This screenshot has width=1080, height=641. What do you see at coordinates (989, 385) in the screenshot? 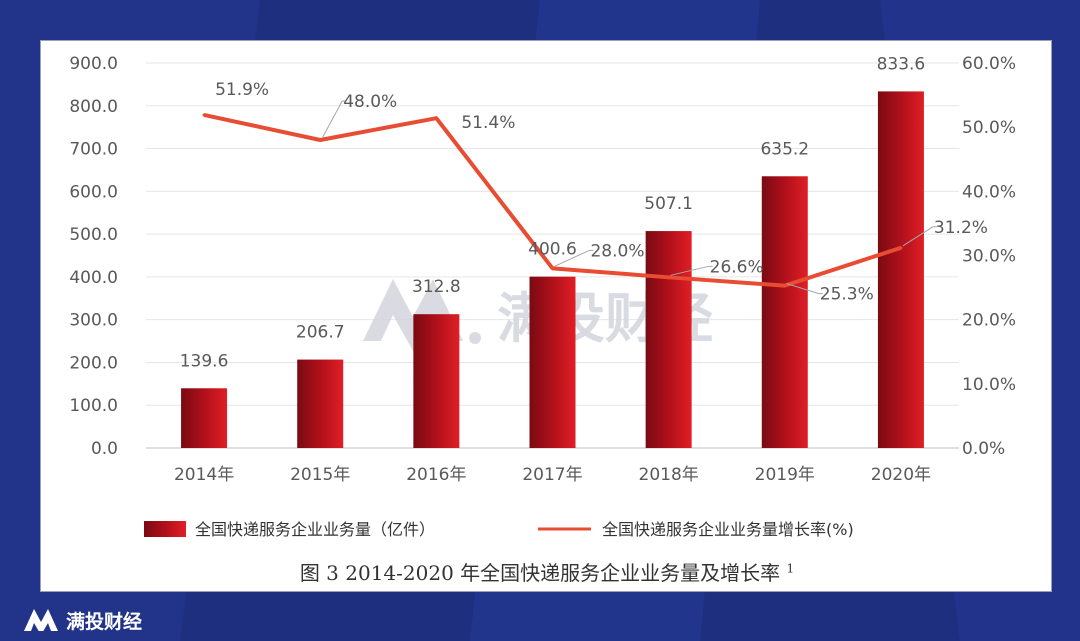
I see `y-right-tick-label: 10.0%` at bounding box center [989, 385].